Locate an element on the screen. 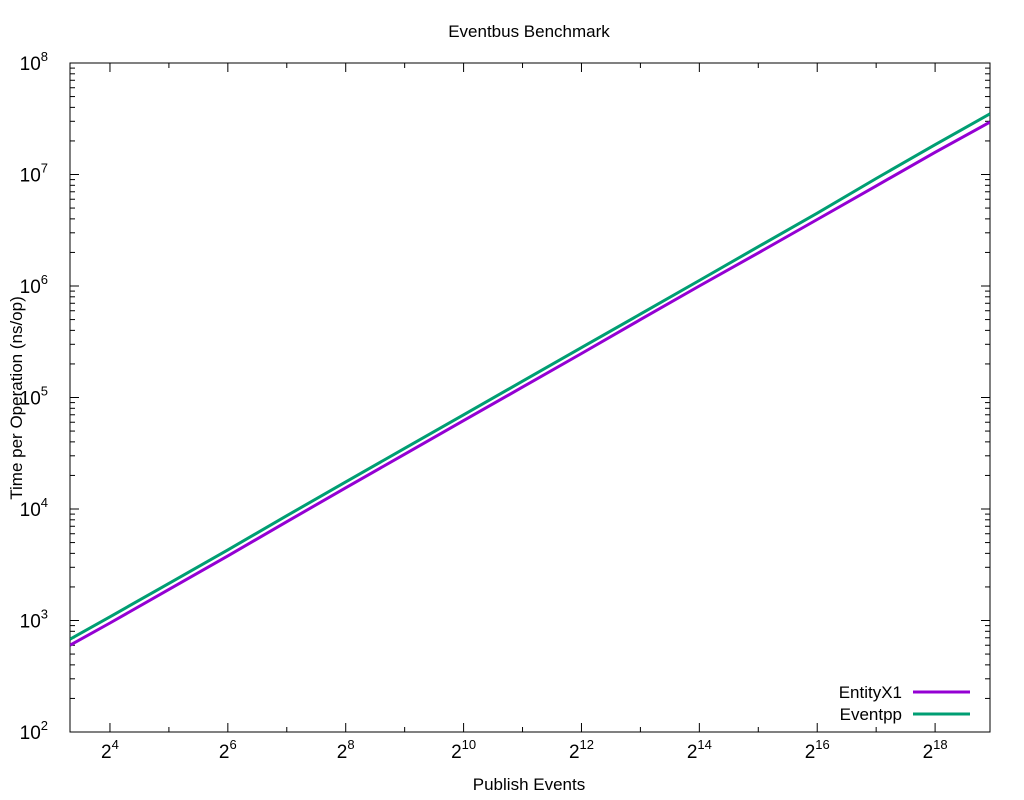 Image resolution: width=1024 pixels, height=800 pixels. y-tick-label: 10⁷ is located at coordinates (34, 174).